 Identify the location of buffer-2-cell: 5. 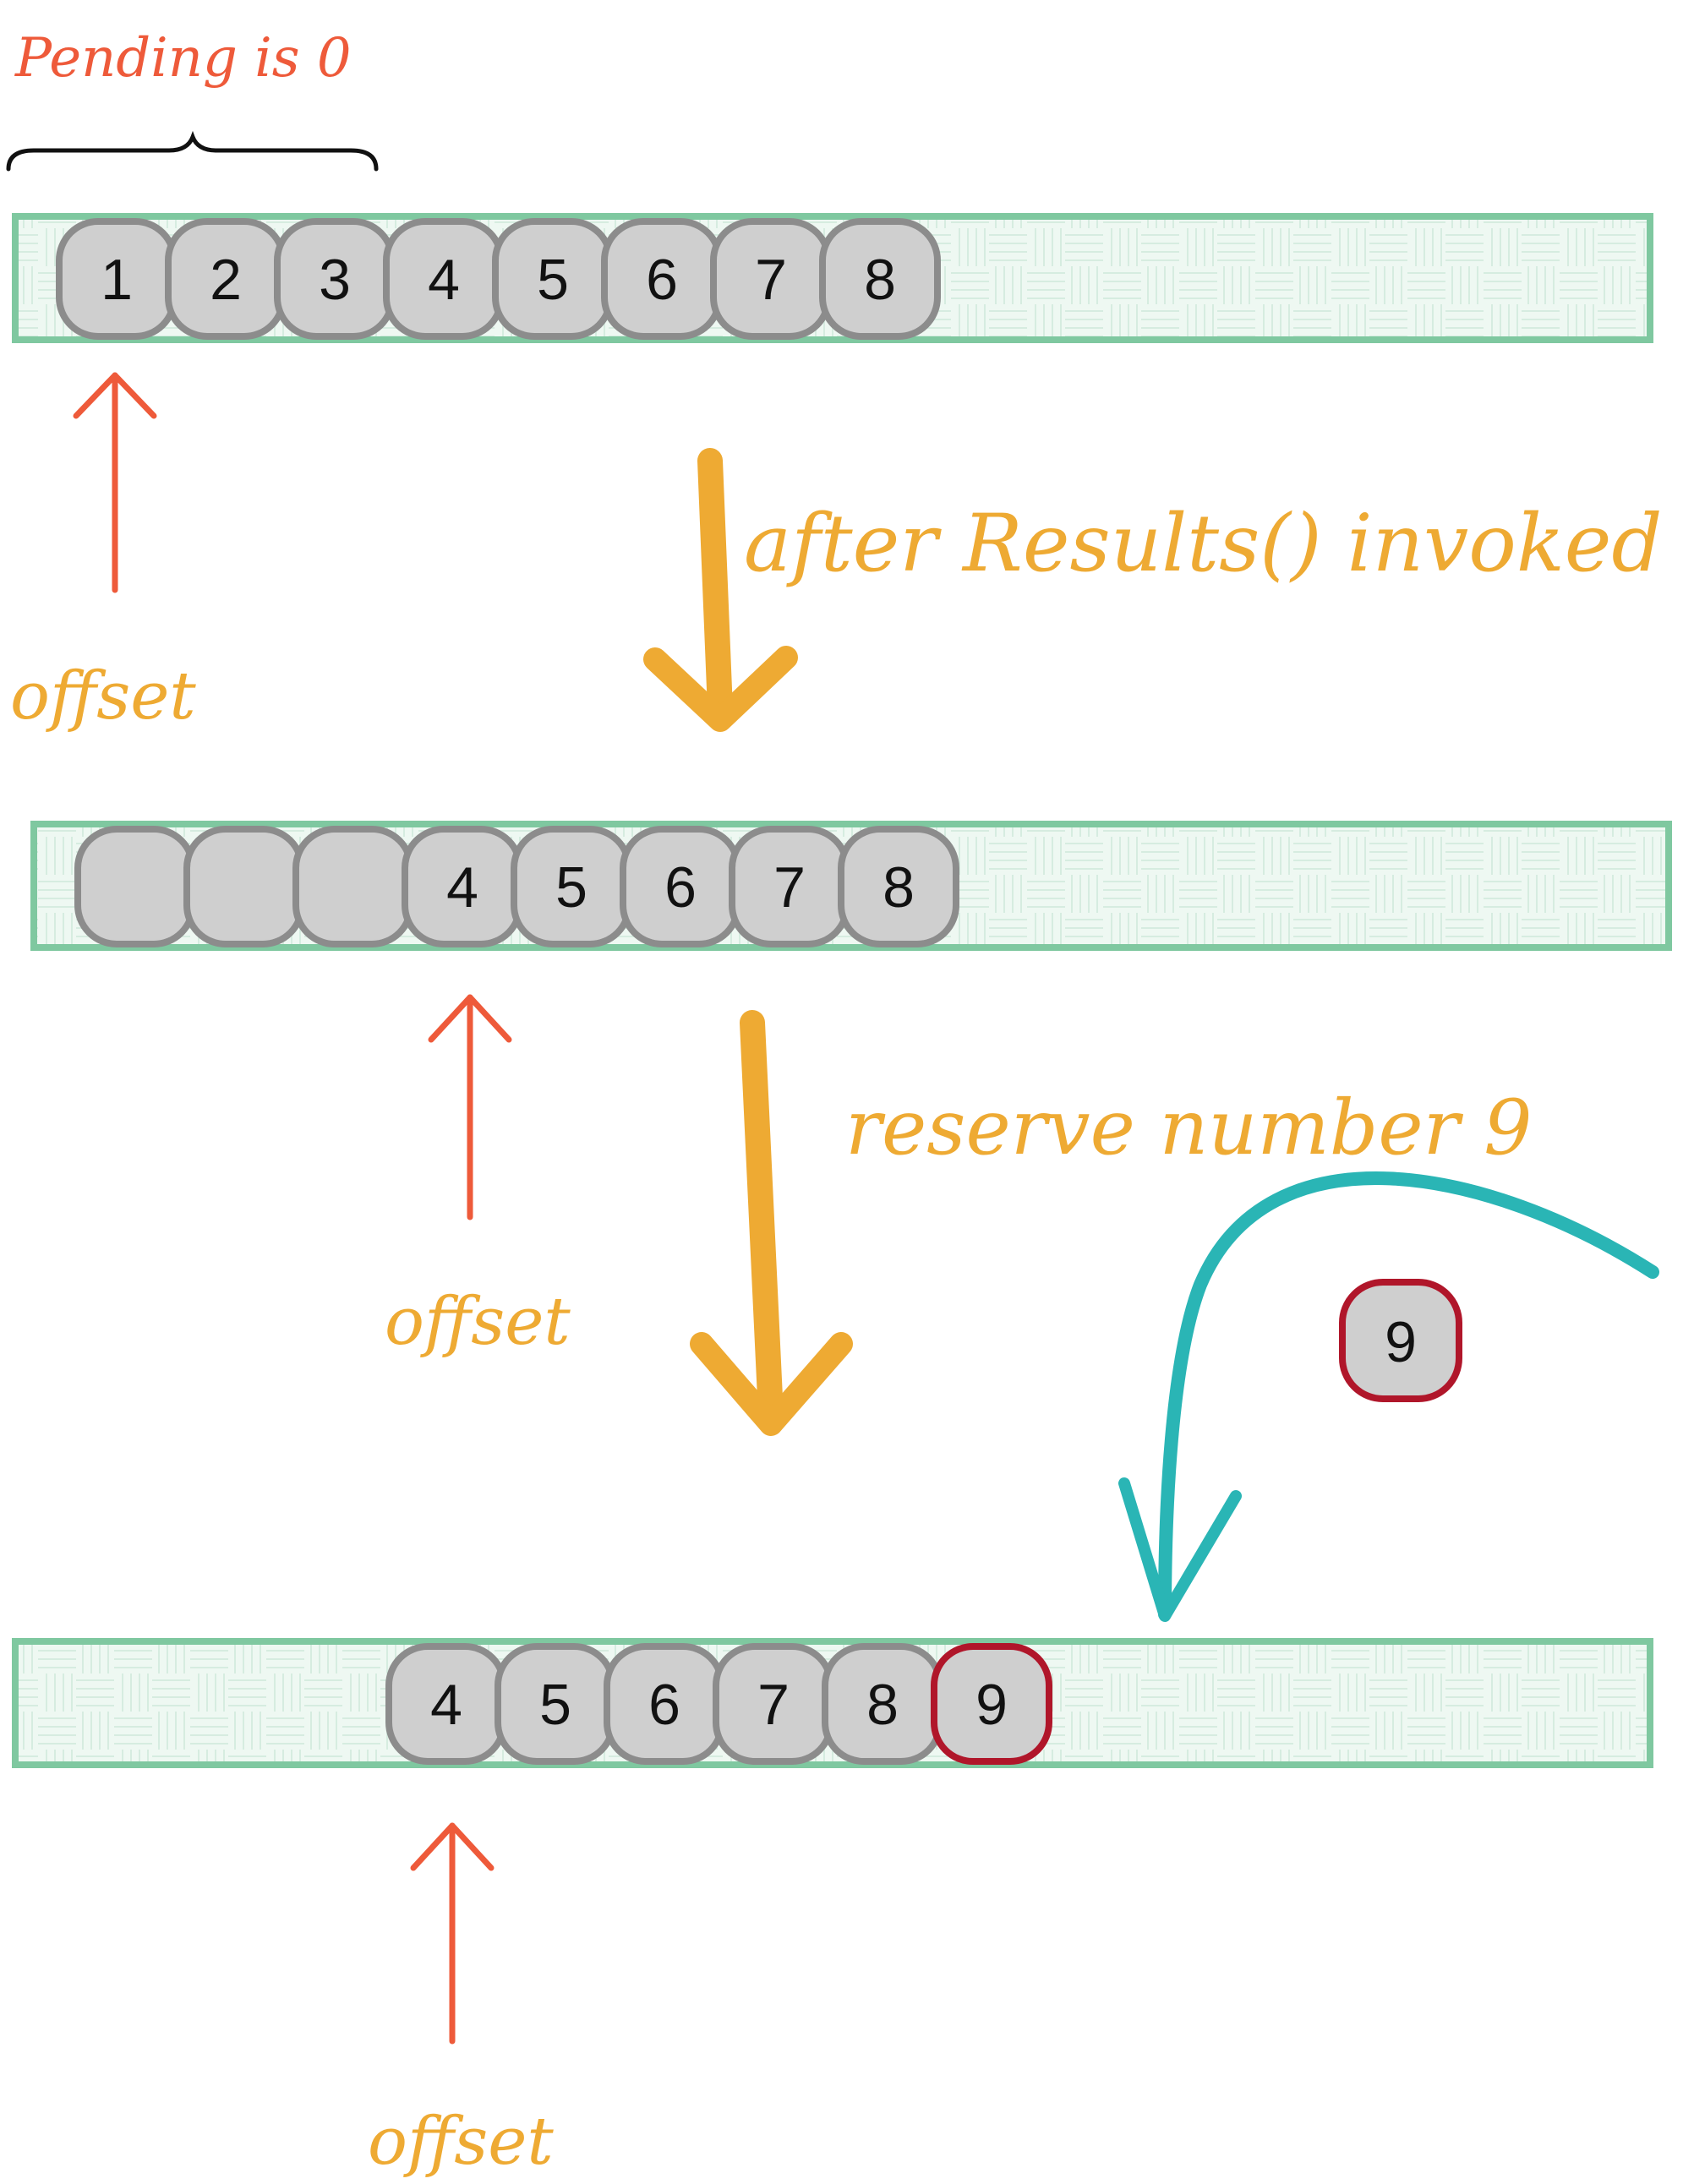
(571, 886).